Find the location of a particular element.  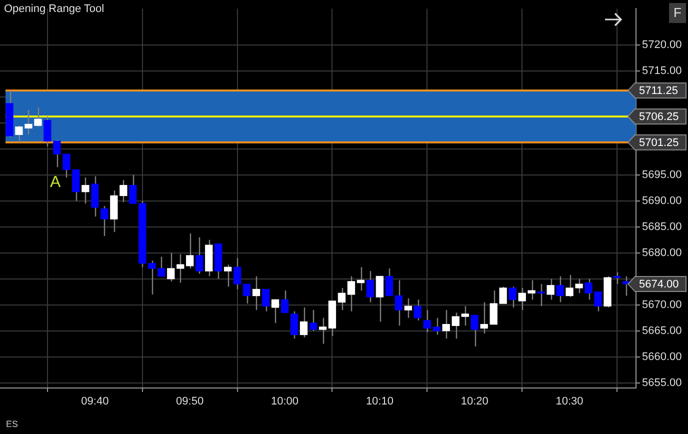

y-tick-label: 5680.00 is located at coordinates (662, 252).